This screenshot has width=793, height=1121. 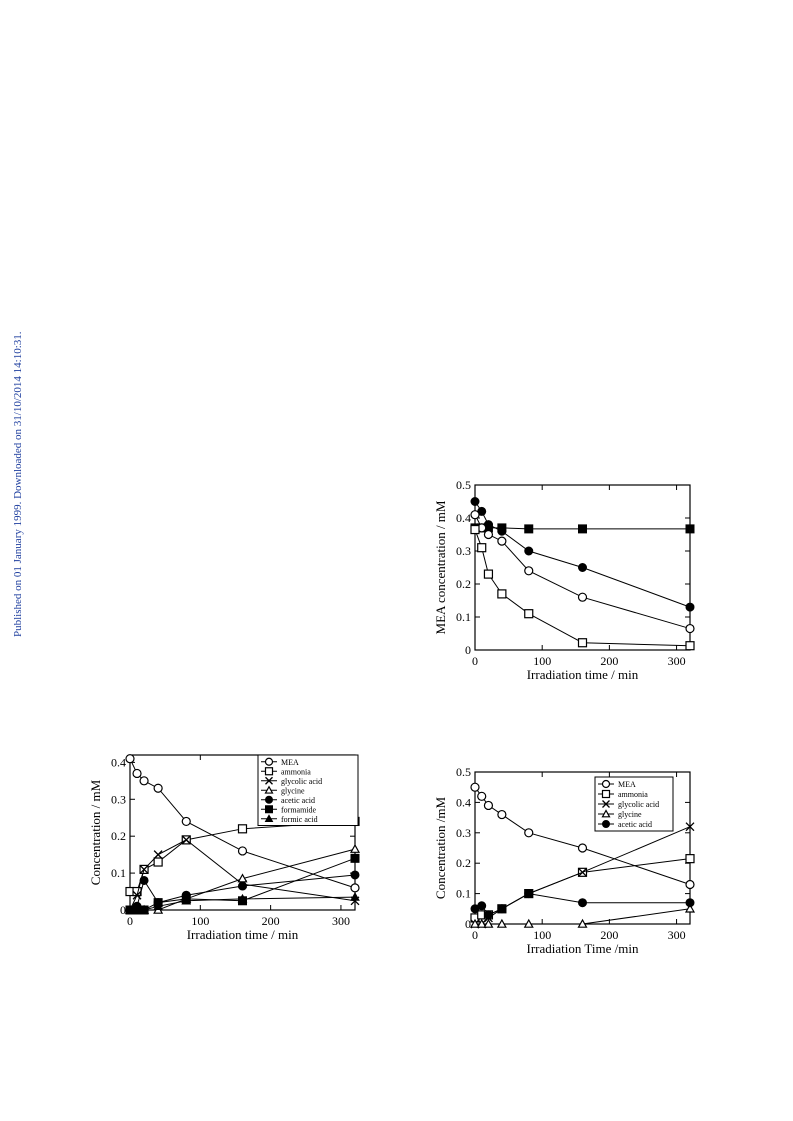 What do you see at coordinates (123, 910) in the screenshot?
I see `y-tick-label: 0` at bounding box center [123, 910].